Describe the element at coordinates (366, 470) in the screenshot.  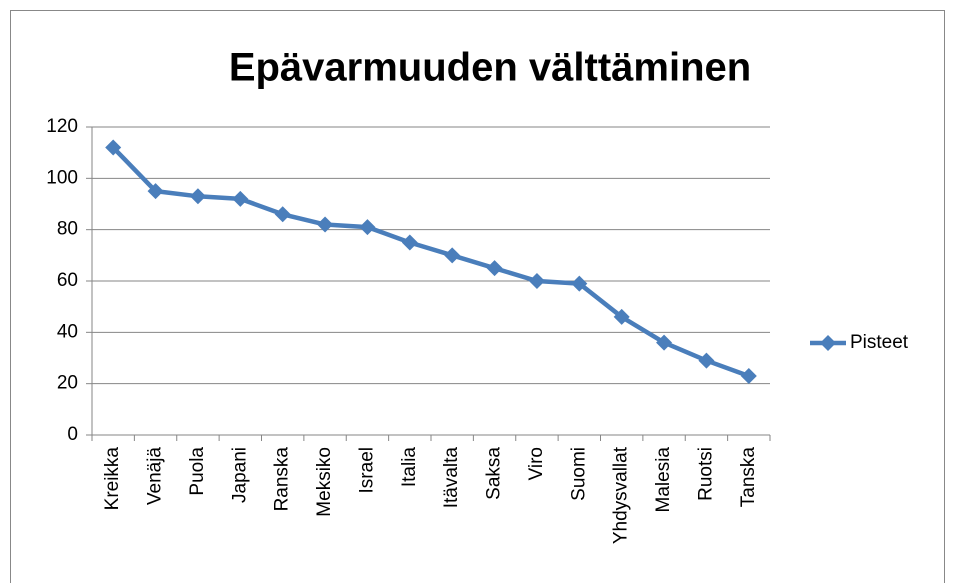
I see `x-tick-label: Israel` at that location.